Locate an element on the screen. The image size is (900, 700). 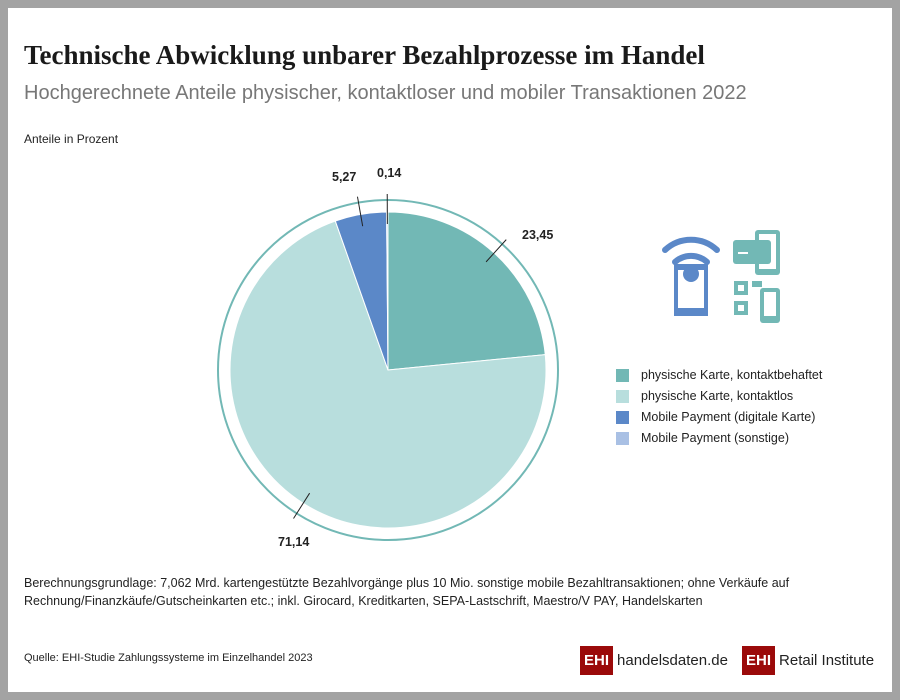
legend-label: physische Karte, kontaktlos is located at coordinates (717, 396).